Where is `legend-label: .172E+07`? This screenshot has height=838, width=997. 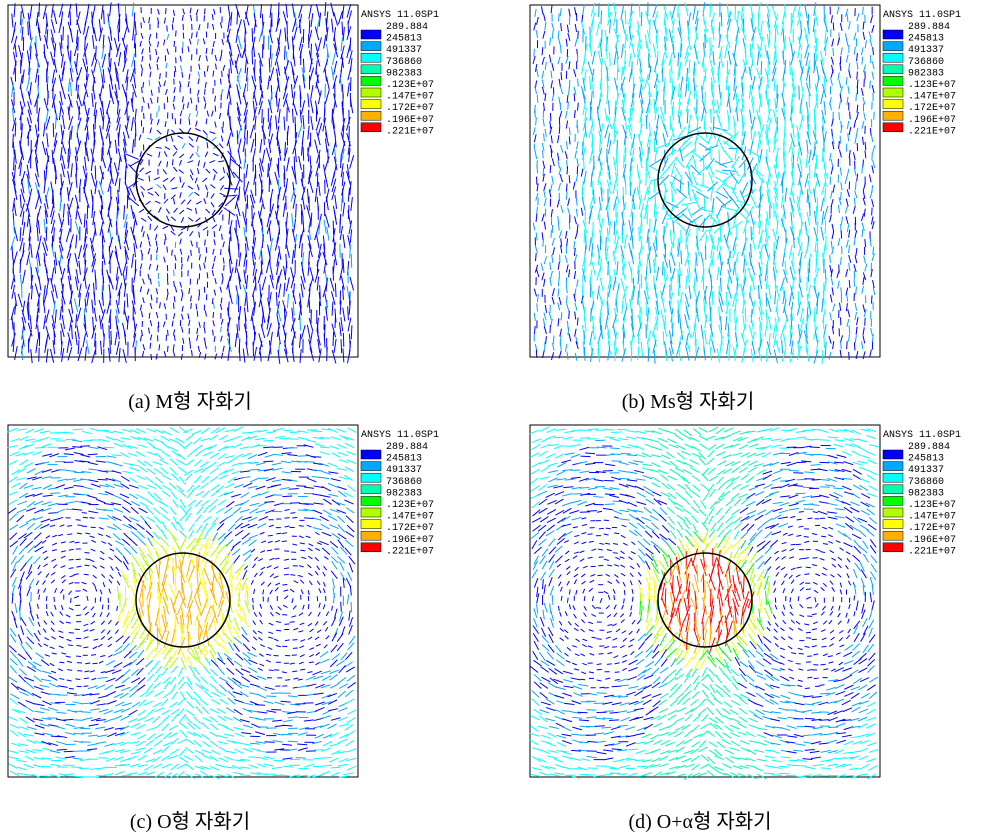 legend-label: .172E+07 is located at coordinates (410, 108).